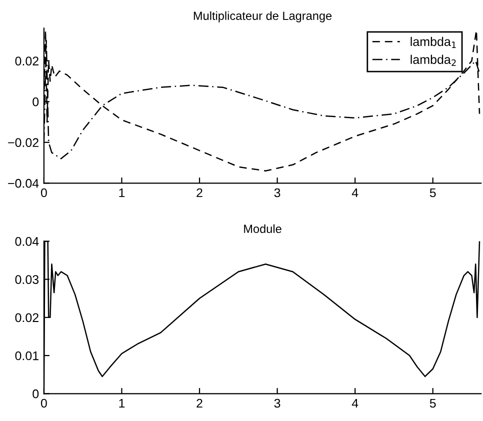  I want to click on y-tick-label: −0.04, so click(23, 183).